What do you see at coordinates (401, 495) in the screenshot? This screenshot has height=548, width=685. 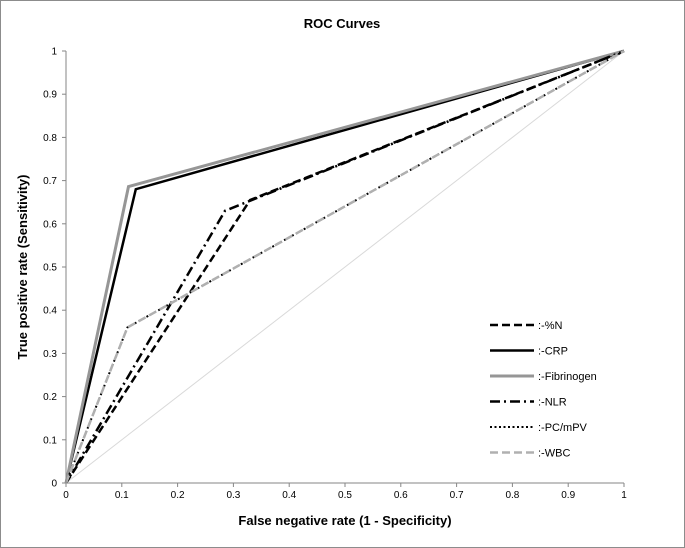 I see `x-tick-label: 0.6` at bounding box center [401, 495].